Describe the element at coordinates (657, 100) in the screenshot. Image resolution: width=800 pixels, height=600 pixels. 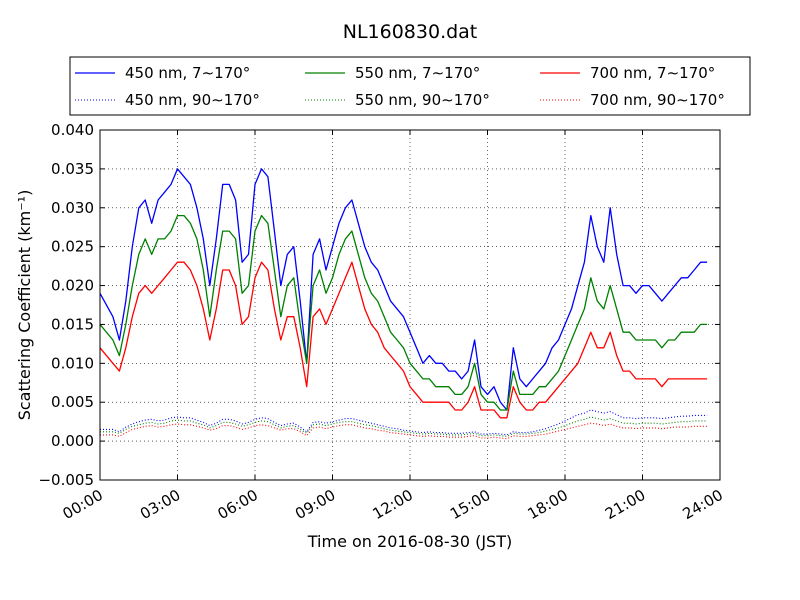
I see `legend-label-5: 700 nm, 90∼170°` at that location.